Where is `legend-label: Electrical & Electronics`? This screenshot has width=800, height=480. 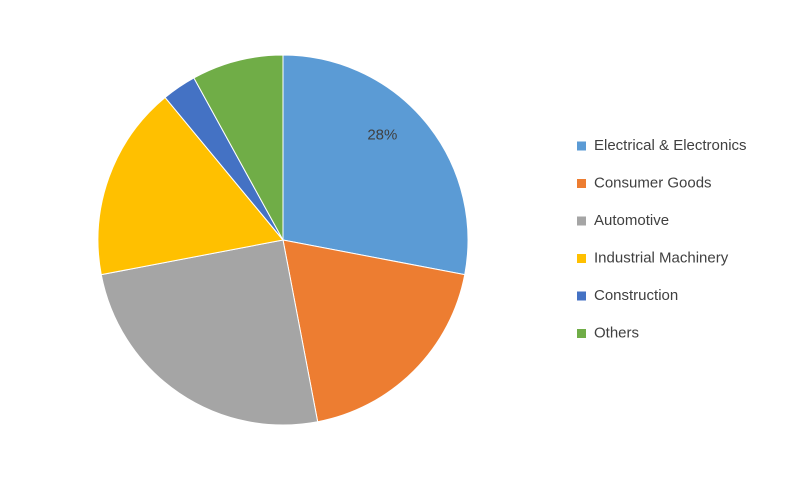 legend-label: Electrical & Electronics is located at coordinates (670, 145).